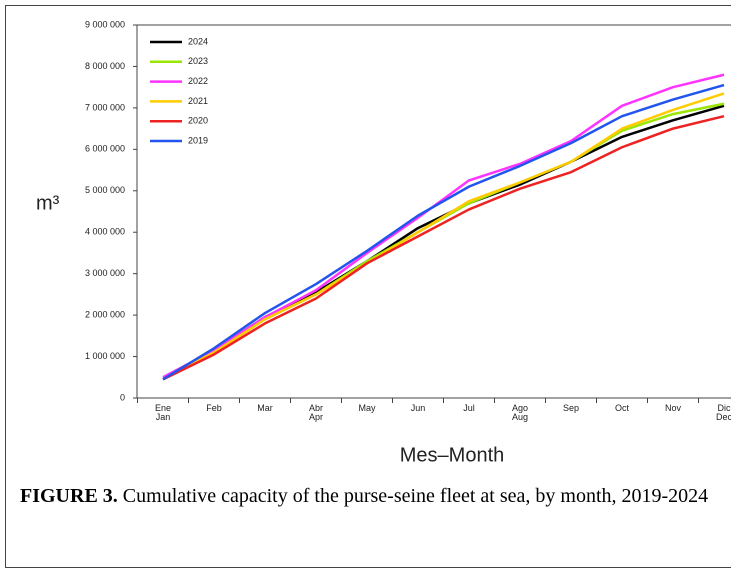 The image size is (731, 575). Describe the element at coordinates (105, 273) in the screenshot. I see `y-tick-label: 3 000 000` at that location.